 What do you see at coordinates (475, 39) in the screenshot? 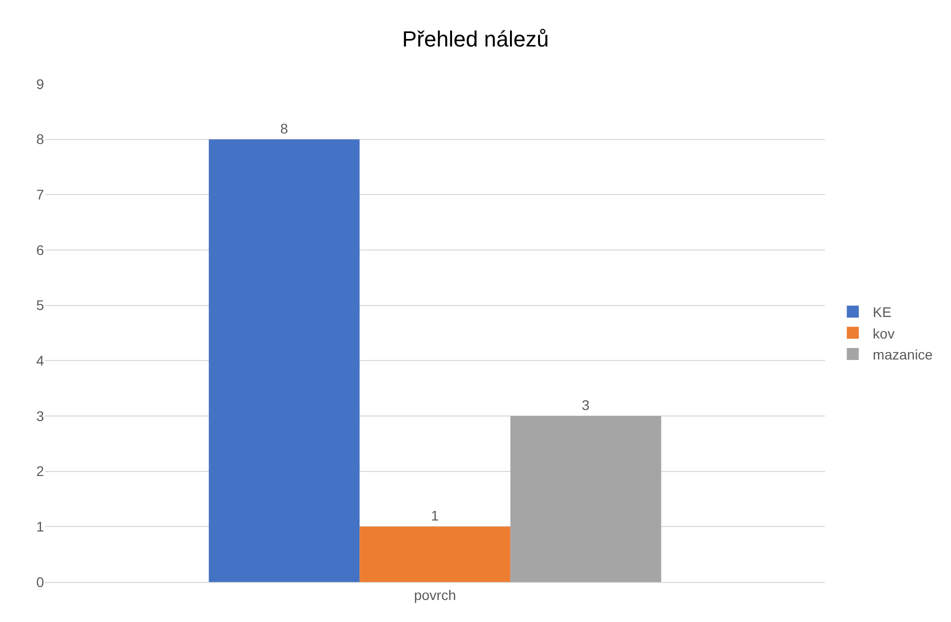
I see `chart-title: Přehled nálezů` at bounding box center [475, 39].